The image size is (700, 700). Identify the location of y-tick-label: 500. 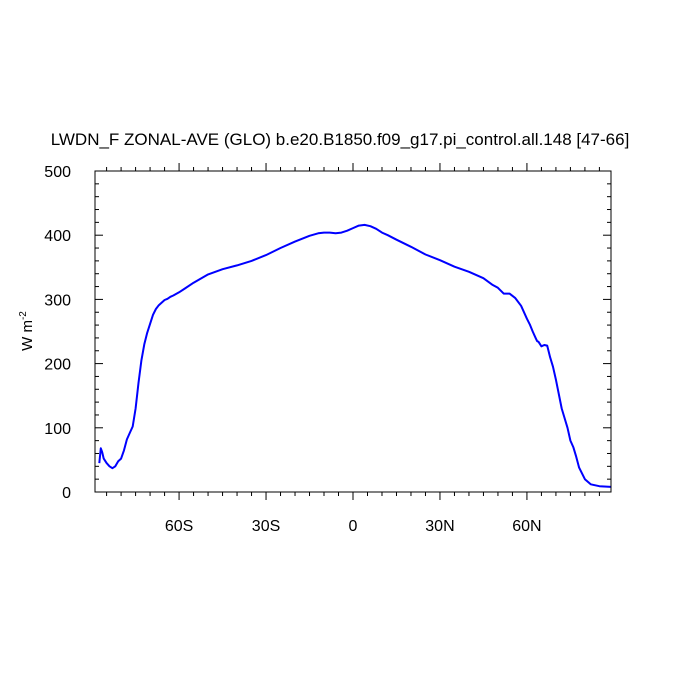
(57, 172).